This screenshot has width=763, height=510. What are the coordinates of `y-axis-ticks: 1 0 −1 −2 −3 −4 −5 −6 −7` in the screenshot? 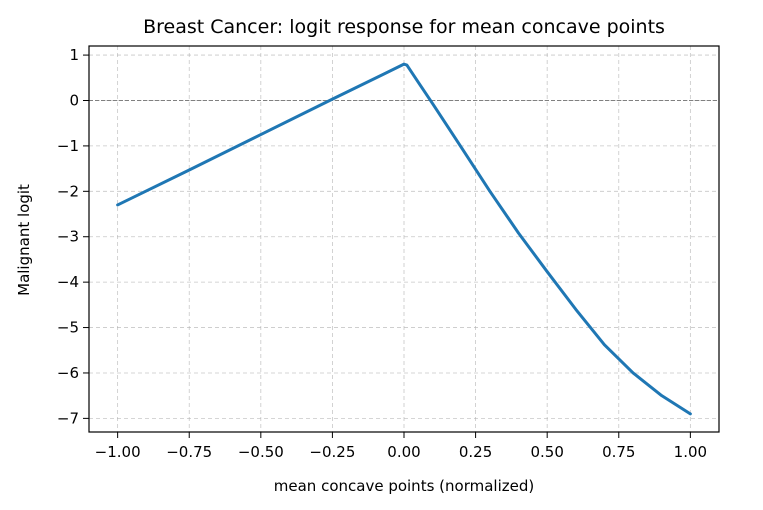 It's located at (73, 236).